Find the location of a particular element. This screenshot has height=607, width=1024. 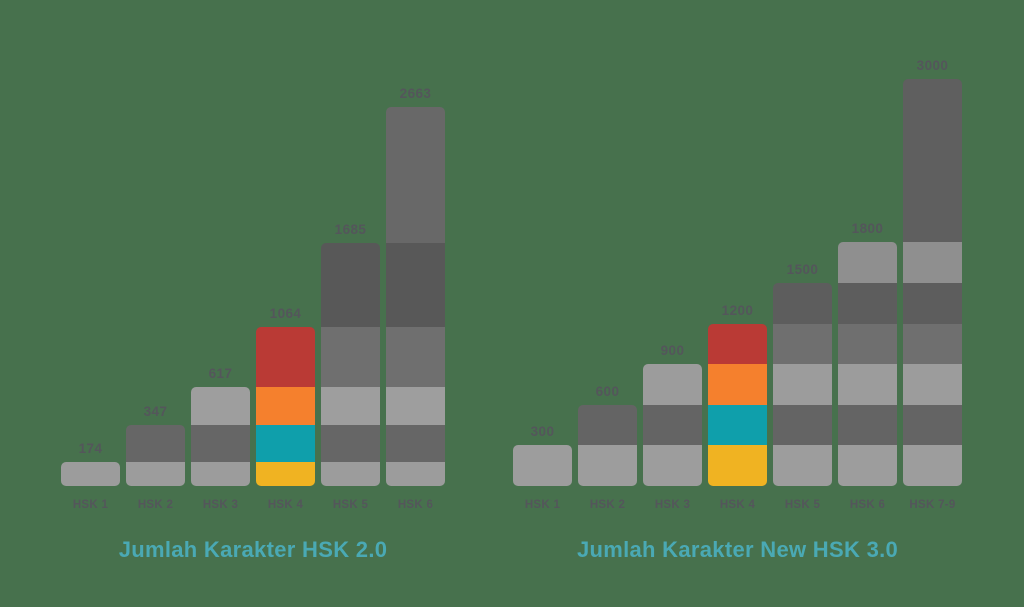

category-labels-hsk-2-0: HSK 1 HSK 2 HSK 3 HSK 4 HSK 5 HSK 6 is located at coordinates (253, 505).